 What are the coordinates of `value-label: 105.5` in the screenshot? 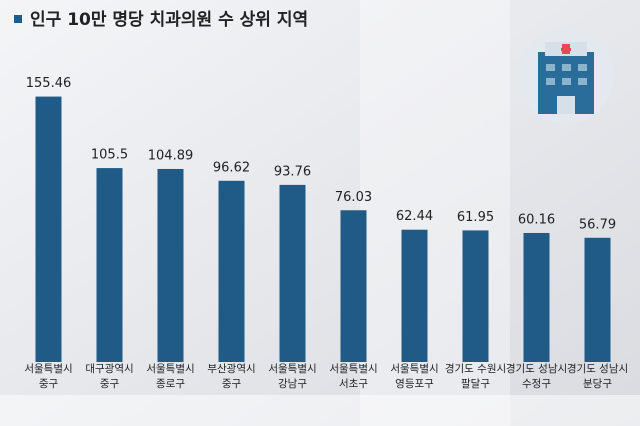 It's located at (109, 155).